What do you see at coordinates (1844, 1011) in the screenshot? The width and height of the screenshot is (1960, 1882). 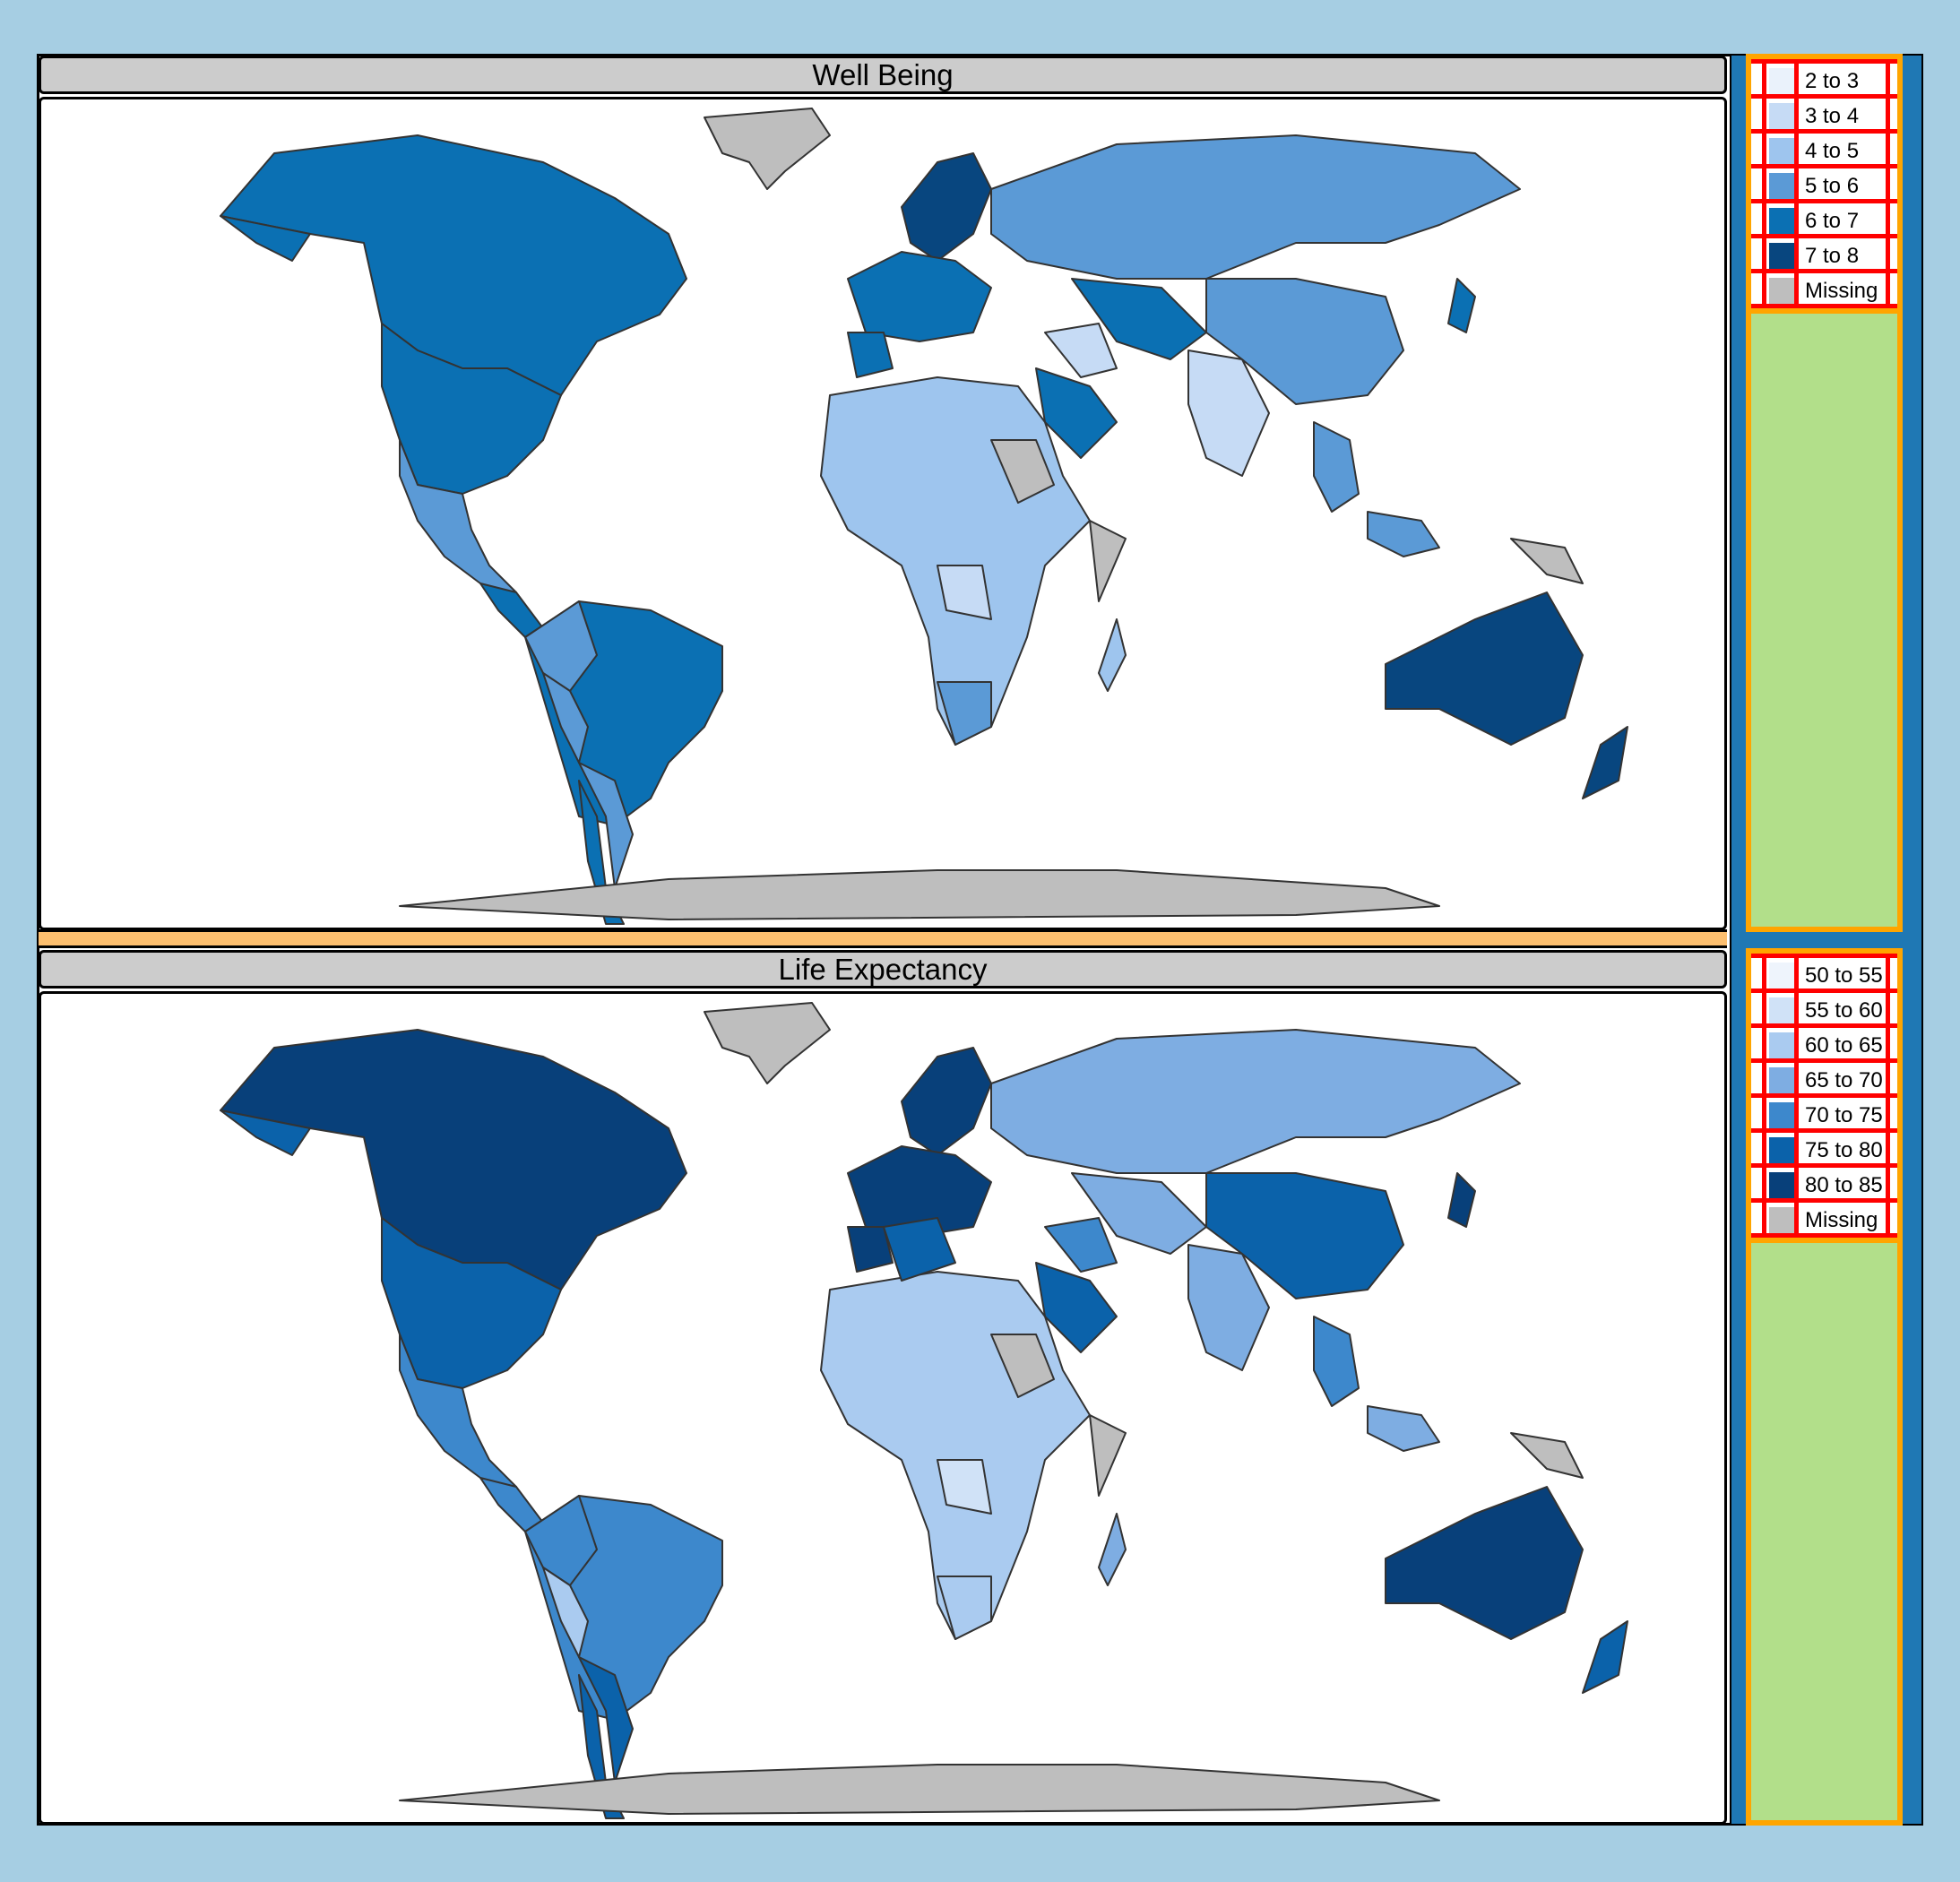 I see `legend-label: 55 to 60` at bounding box center [1844, 1011].